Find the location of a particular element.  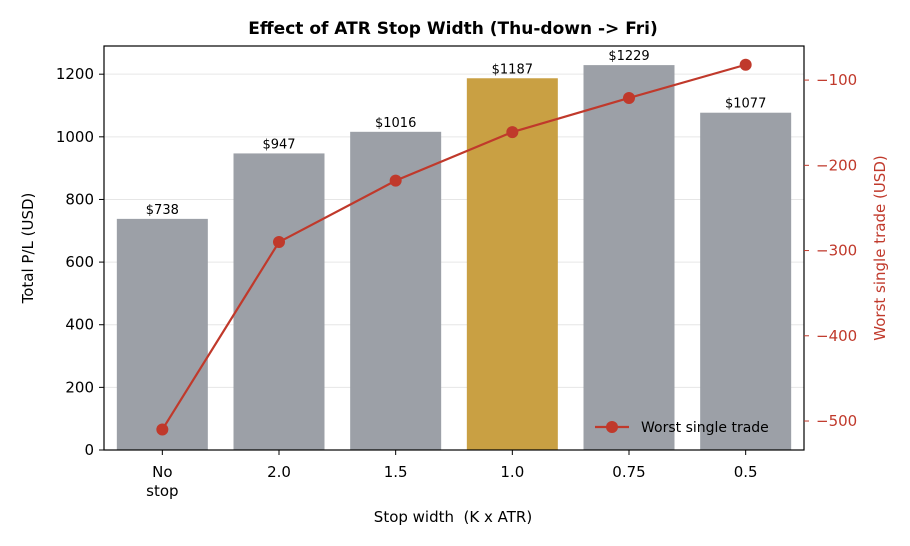

y2-tick-label: −400 is located at coordinates (836, 336).